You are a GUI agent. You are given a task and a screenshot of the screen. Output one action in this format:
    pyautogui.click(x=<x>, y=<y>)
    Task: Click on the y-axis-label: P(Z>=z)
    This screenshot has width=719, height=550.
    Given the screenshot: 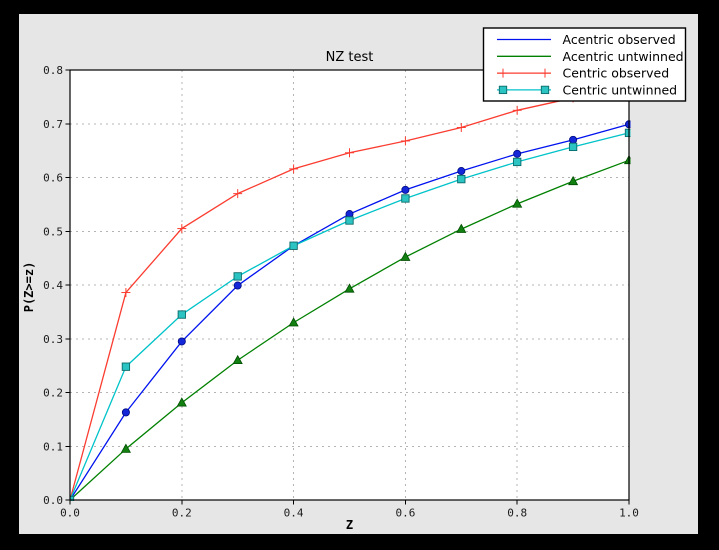 What is the action you would take?
    pyautogui.click(x=29, y=287)
    